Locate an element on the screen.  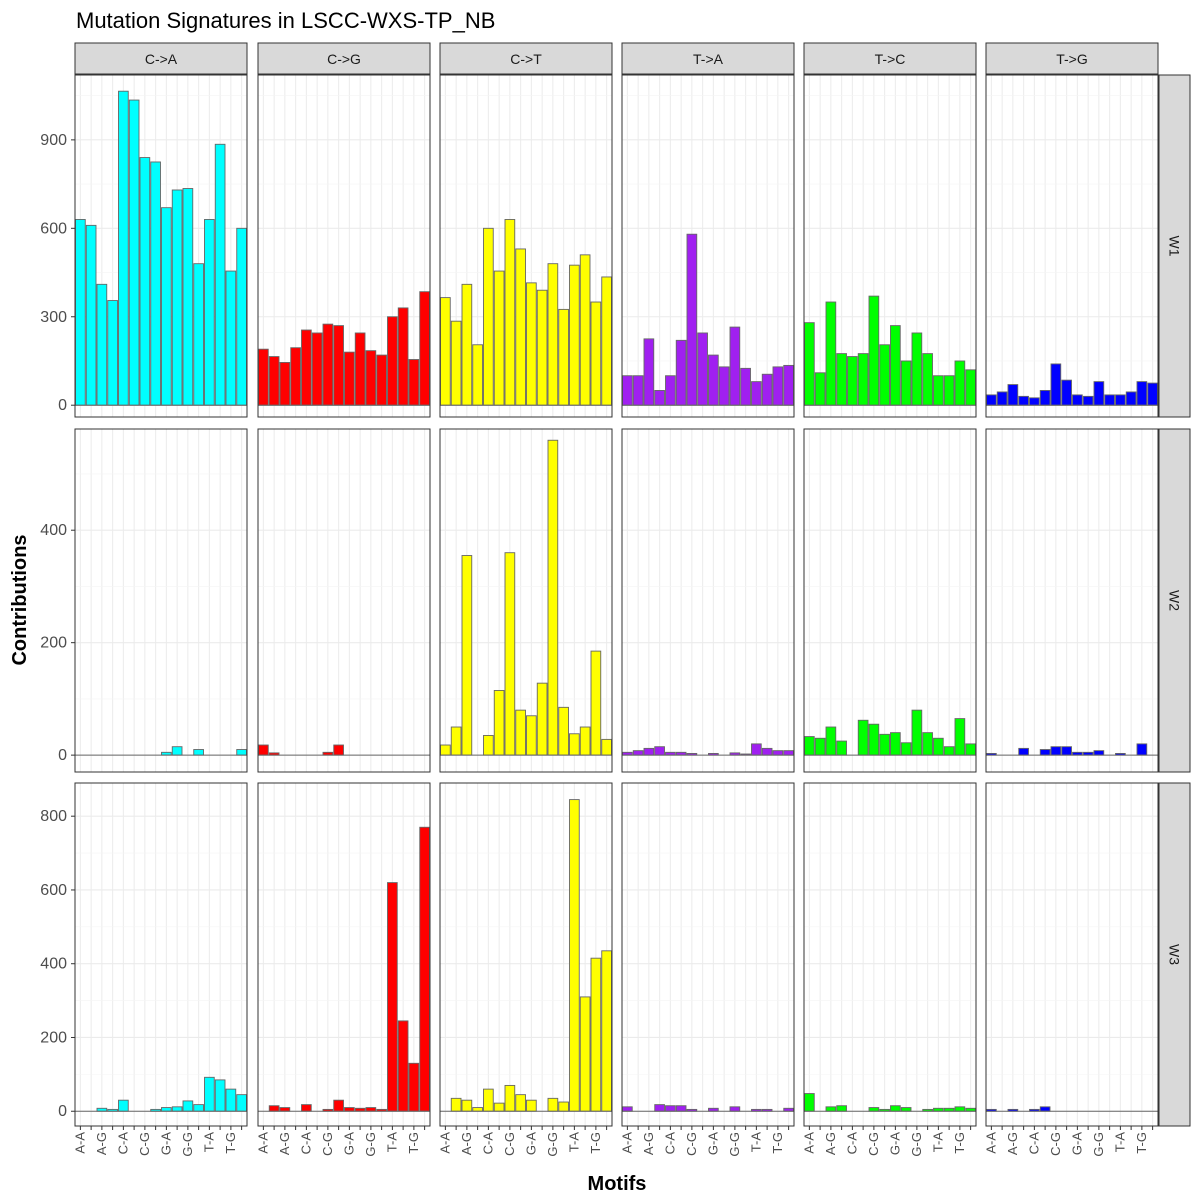
bar-w2-c-to-t-t-a is located at coordinates (574, 744).